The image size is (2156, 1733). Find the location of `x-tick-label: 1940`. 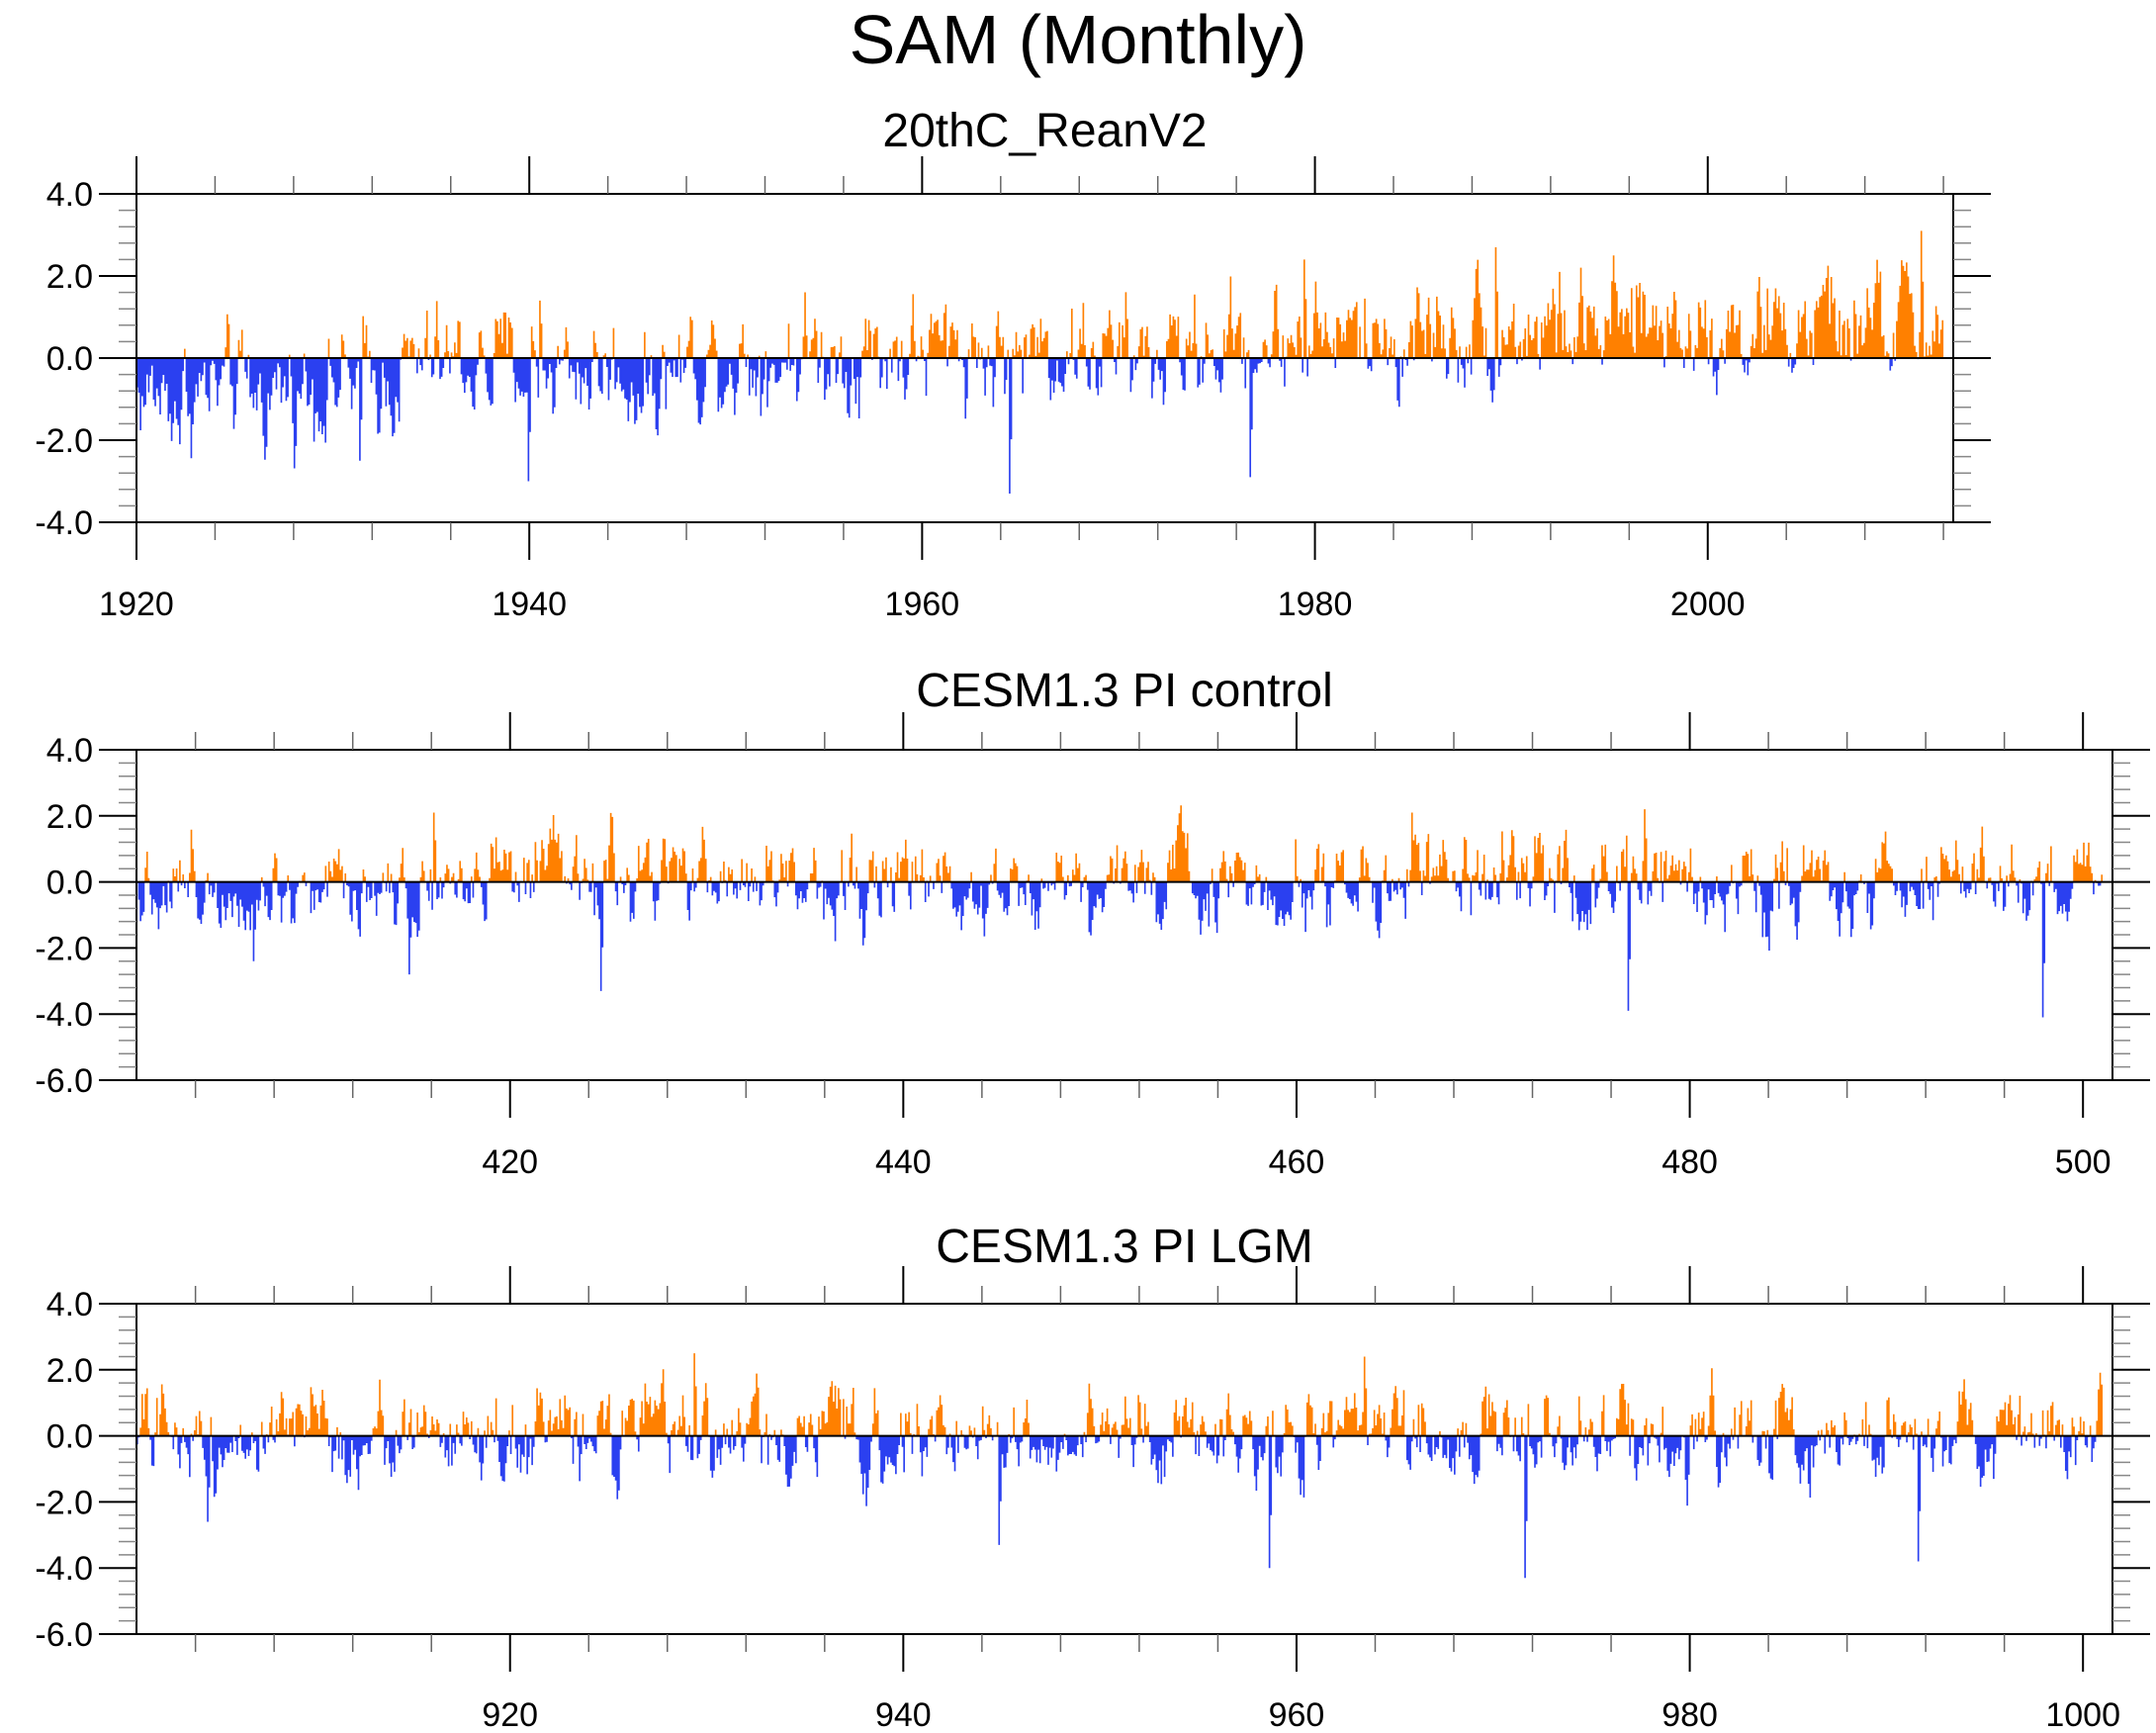

x-tick-label: 1940 is located at coordinates (529, 604).